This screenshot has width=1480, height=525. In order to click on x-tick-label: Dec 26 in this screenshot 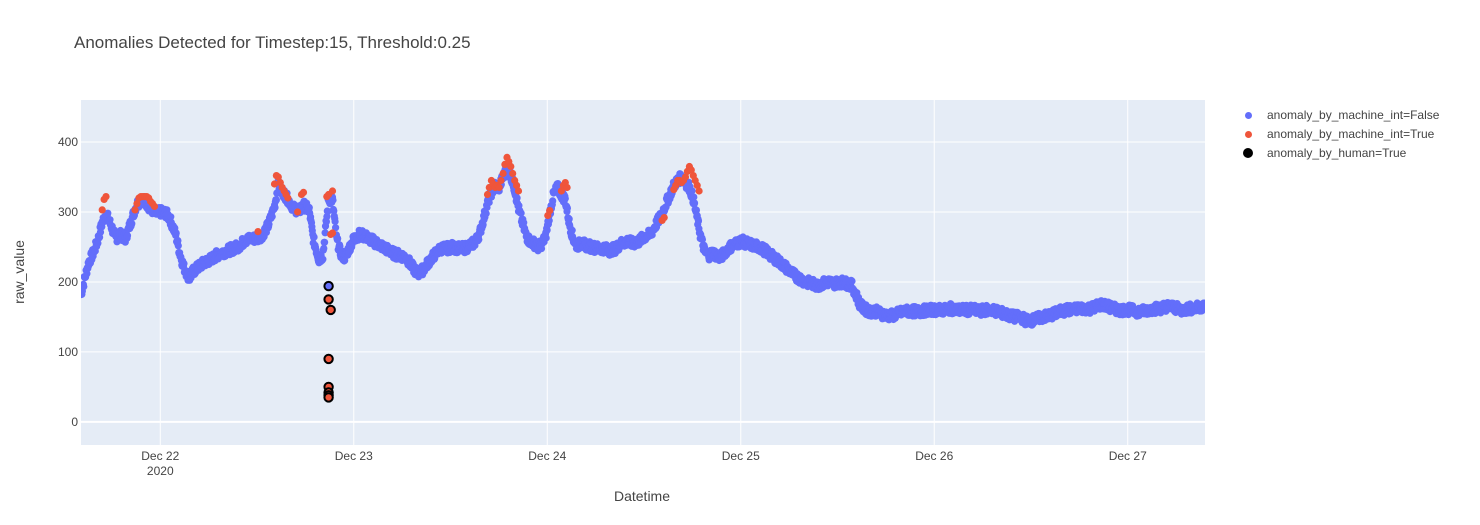, I will do `click(934, 456)`.